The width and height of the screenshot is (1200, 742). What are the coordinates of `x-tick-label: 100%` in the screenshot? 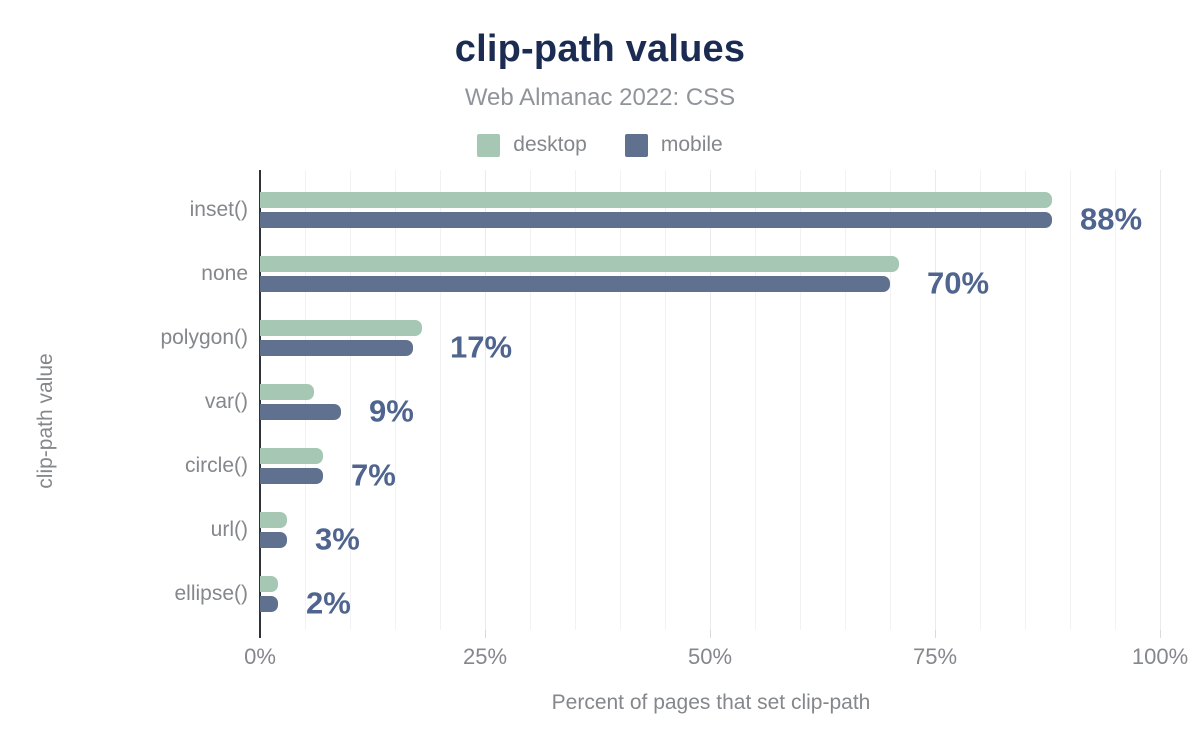 It's located at (1160, 656).